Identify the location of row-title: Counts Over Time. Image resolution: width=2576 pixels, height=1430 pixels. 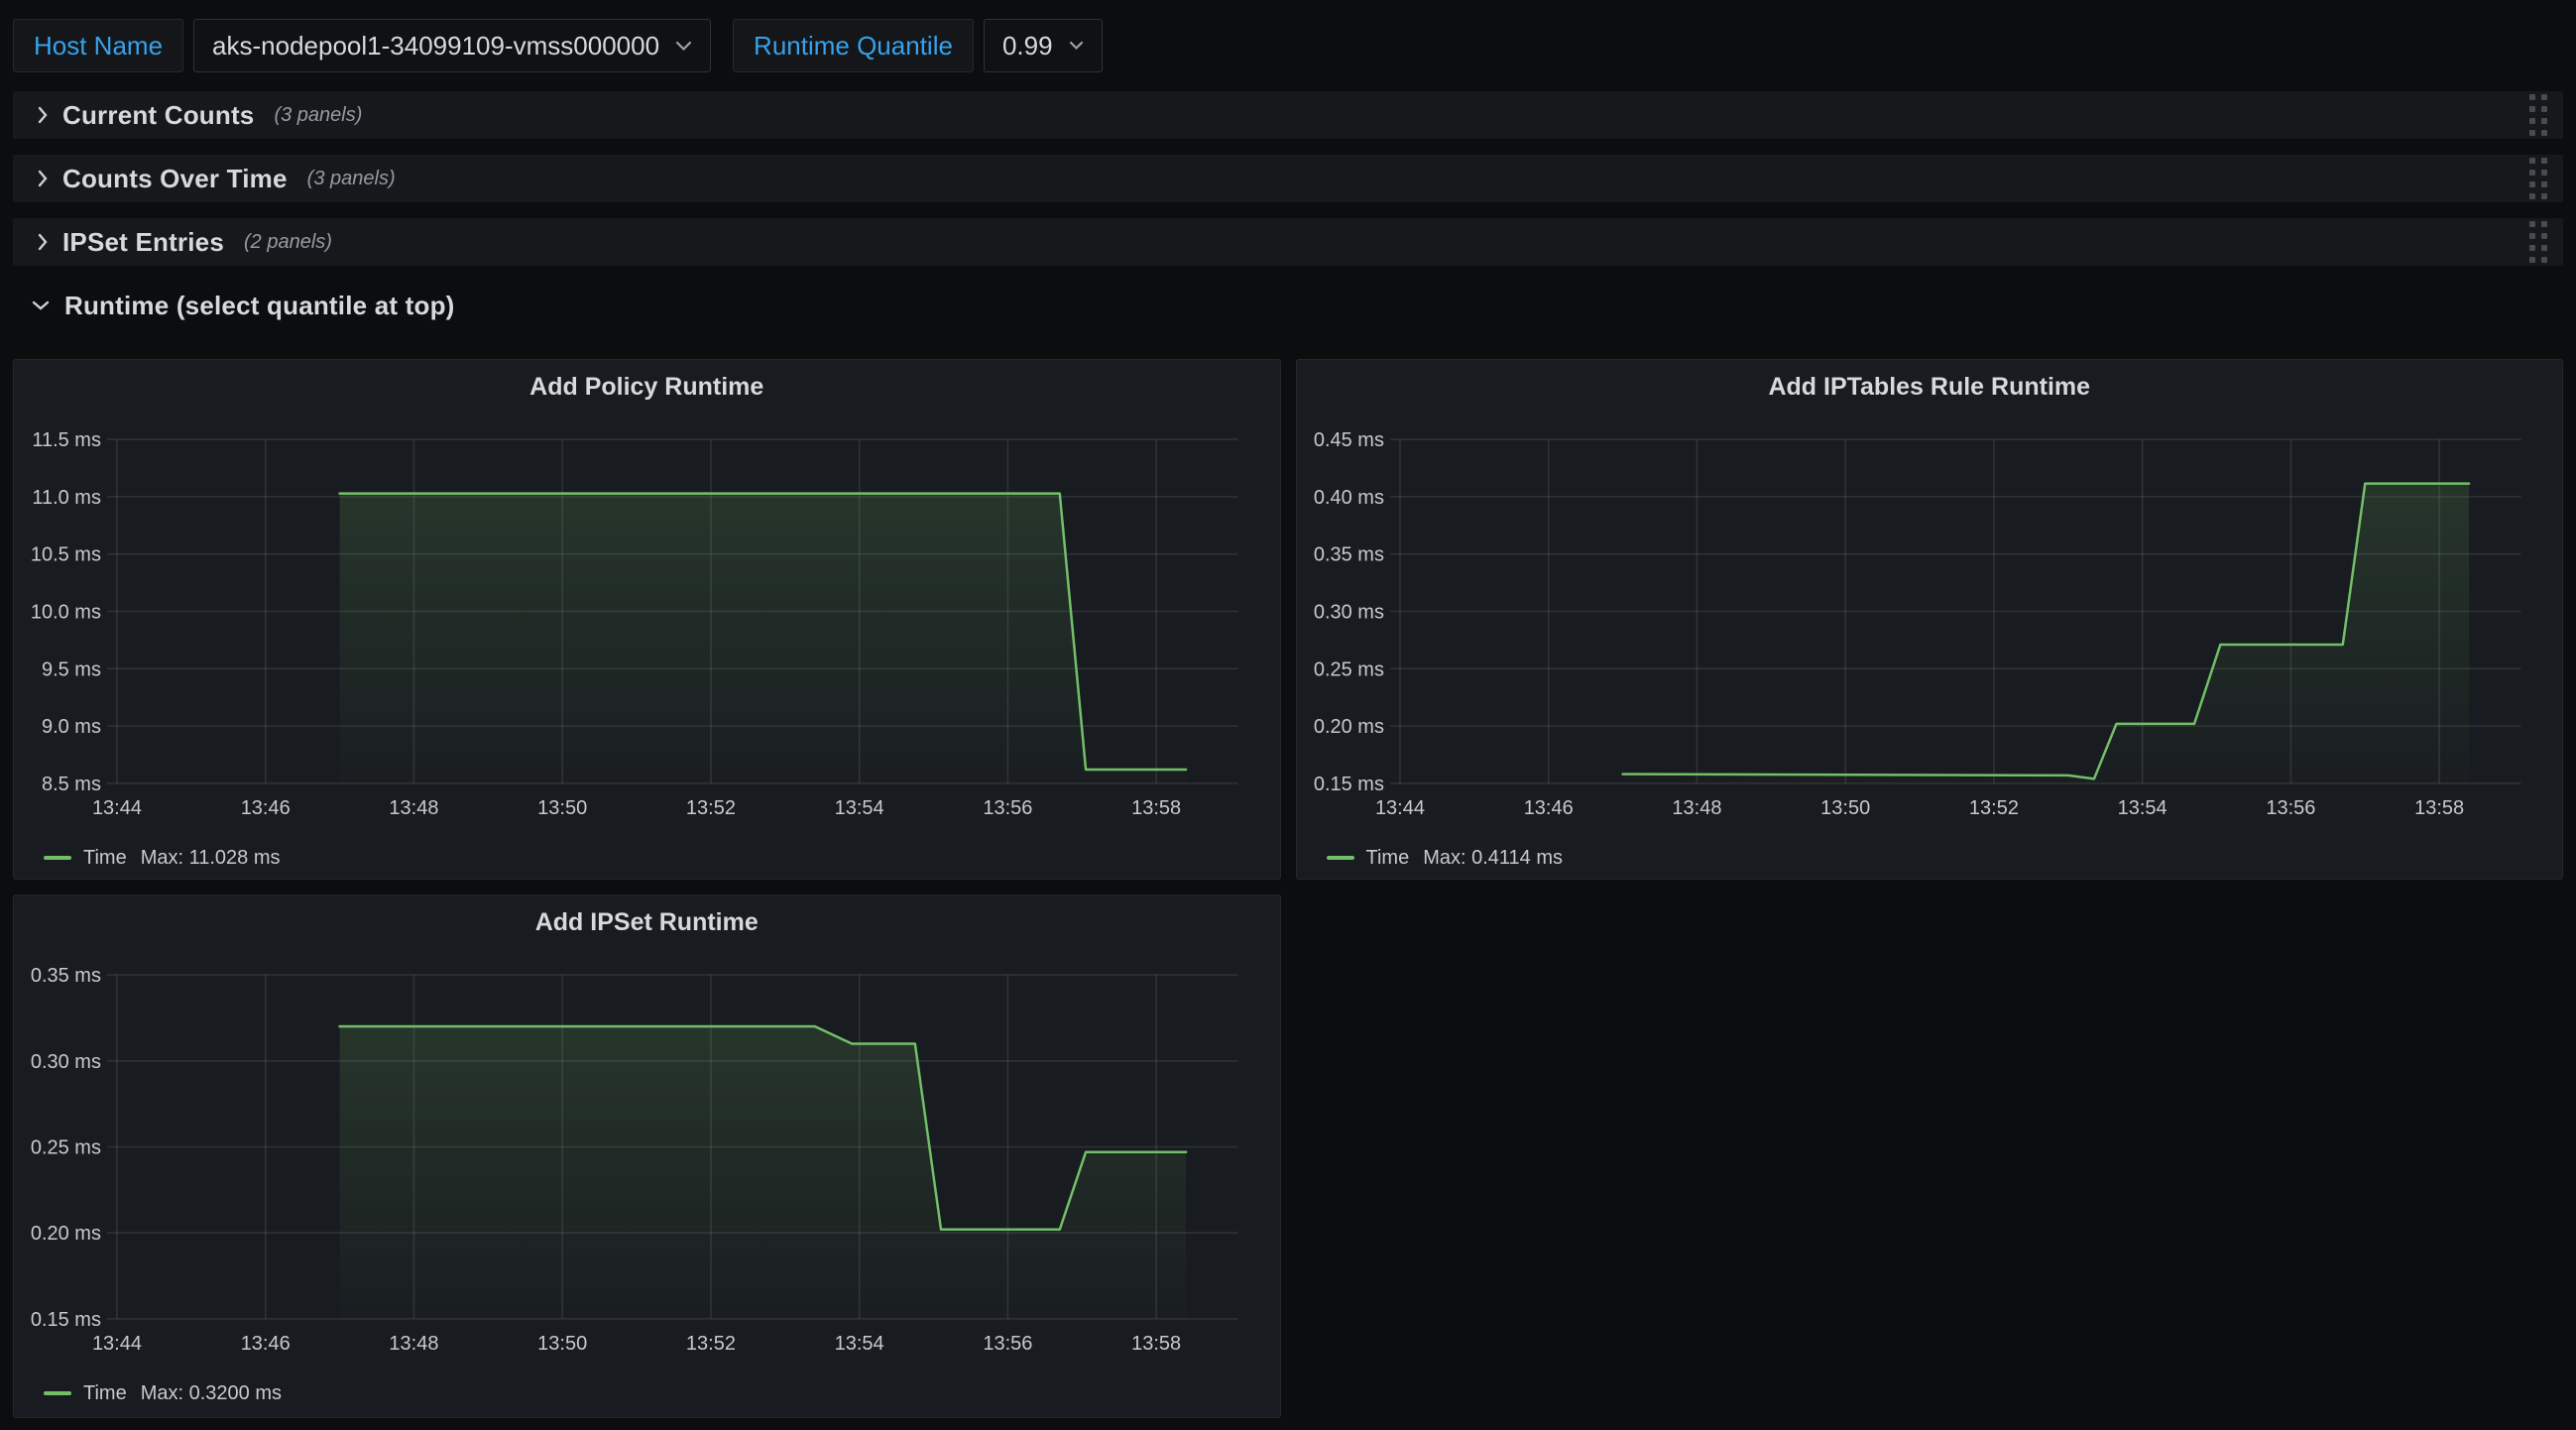
(175, 178).